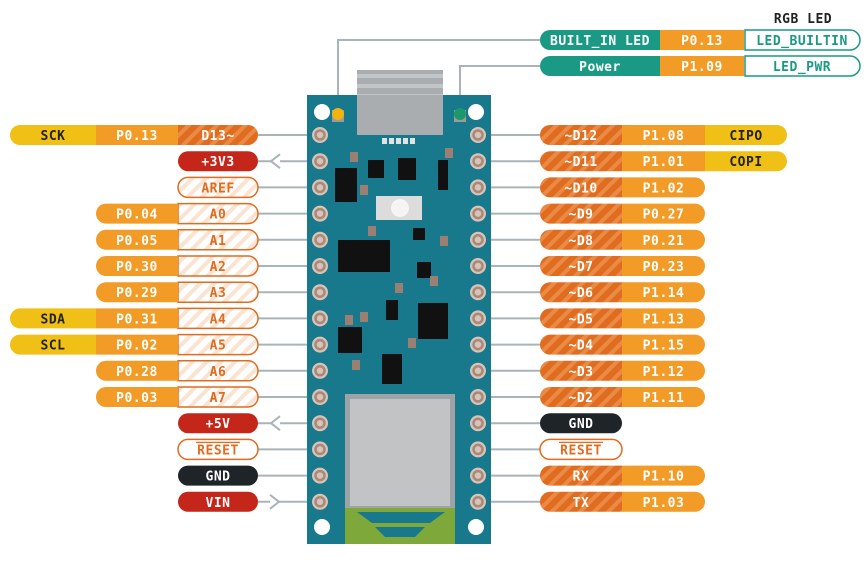  What do you see at coordinates (581, 477) in the screenshot?
I see `pin-label: RX` at bounding box center [581, 477].